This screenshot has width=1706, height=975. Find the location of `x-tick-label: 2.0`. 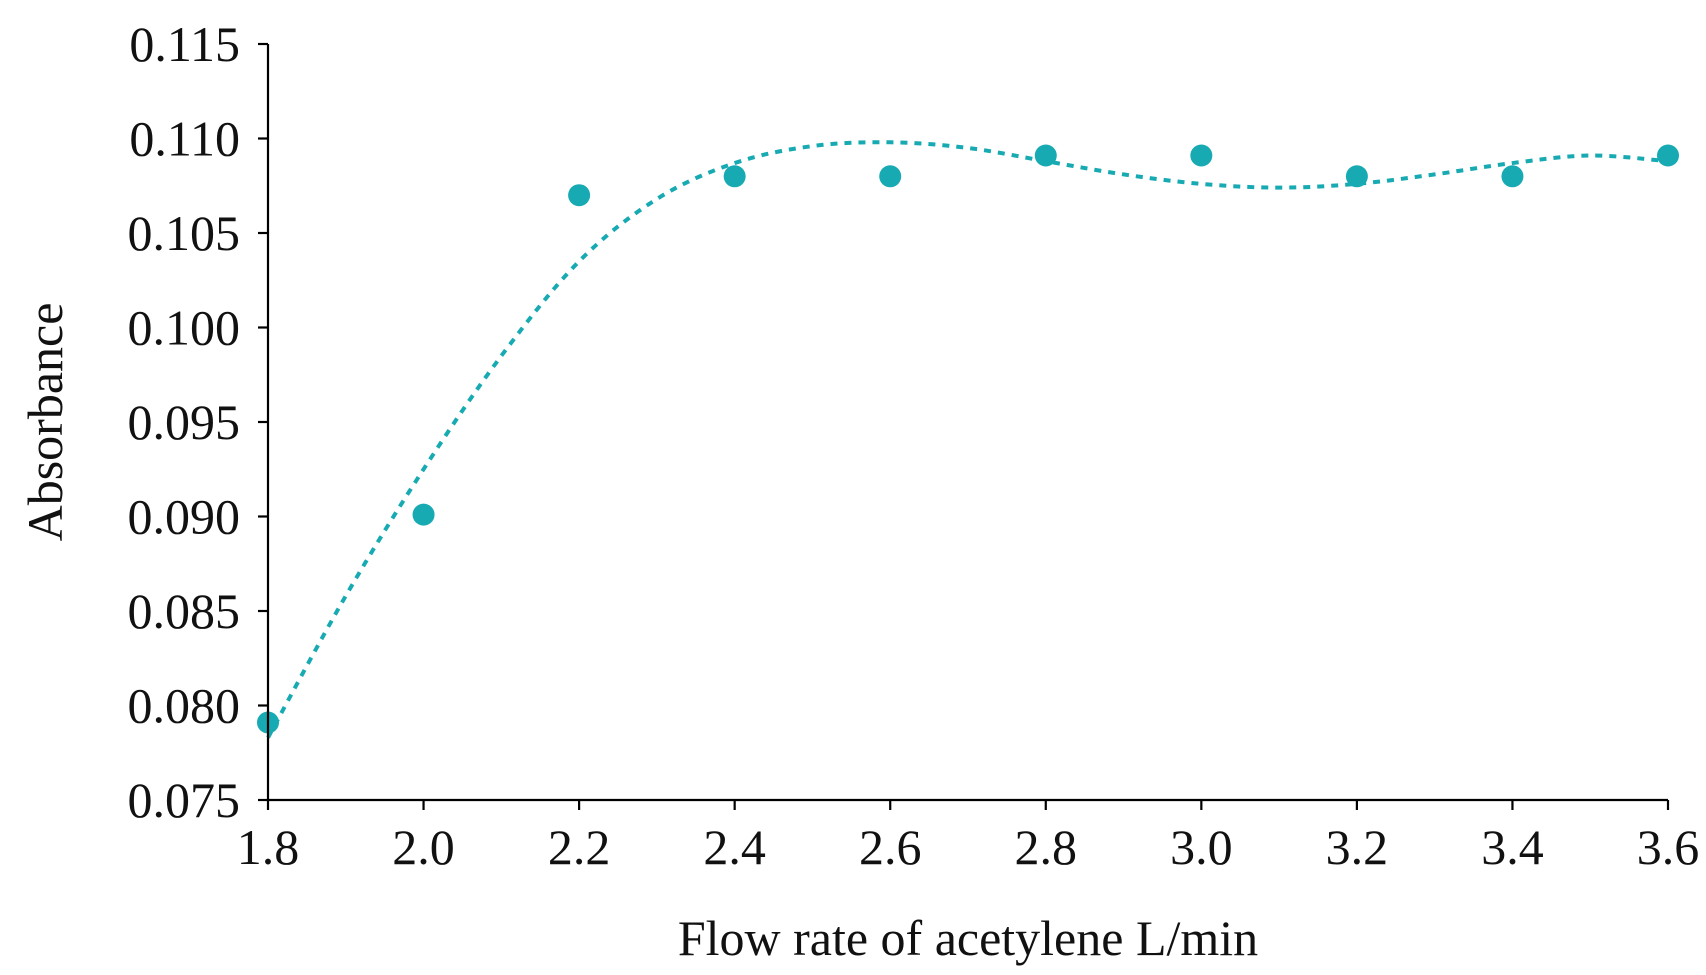

x-tick-label: 2.0 is located at coordinates (423, 847).